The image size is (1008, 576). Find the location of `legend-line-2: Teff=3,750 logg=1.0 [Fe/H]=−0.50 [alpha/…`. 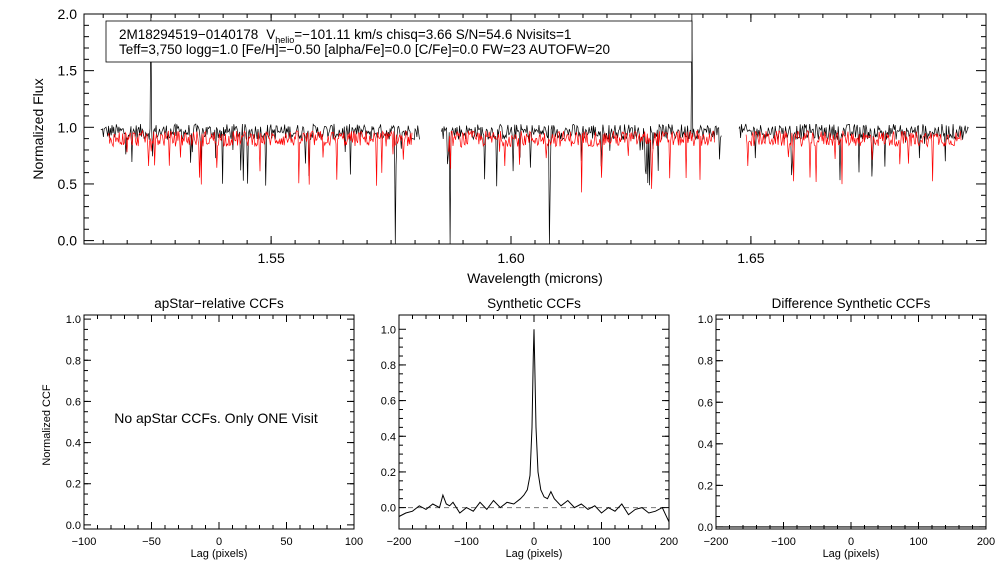

legend-line-2: Teff=3,750 logg=1.0 [Fe/H]=−0.50 [alpha/… is located at coordinates (364, 49).